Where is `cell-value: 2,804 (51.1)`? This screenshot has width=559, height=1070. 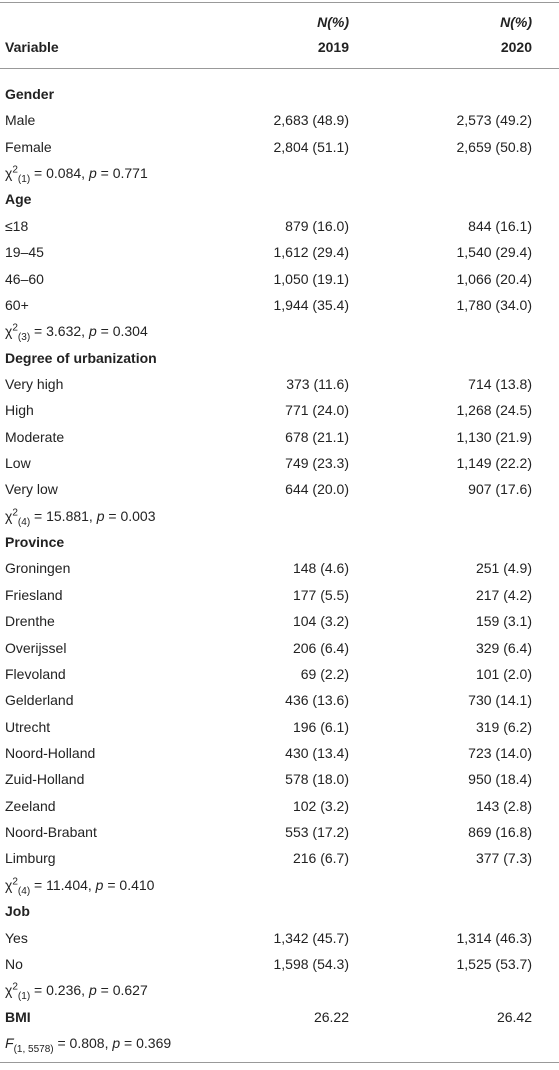
cell-value: 2,804 (51.1) is located at coordinates (311, 146).